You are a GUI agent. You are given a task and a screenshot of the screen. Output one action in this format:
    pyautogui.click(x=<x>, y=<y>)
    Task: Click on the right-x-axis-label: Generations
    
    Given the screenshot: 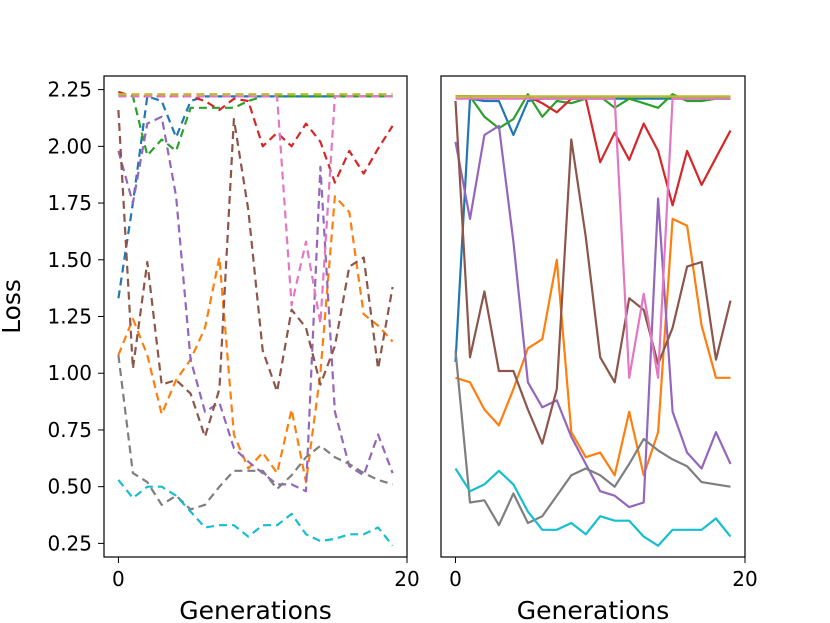 What is the action you would take?
    pyautogui.click(x=593, y=609)
    